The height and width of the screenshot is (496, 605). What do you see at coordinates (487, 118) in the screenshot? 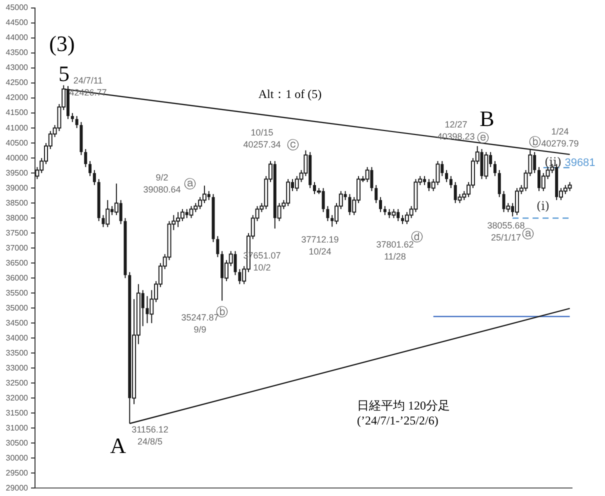
I see `annotation: B` at bounding box center [487, 118].